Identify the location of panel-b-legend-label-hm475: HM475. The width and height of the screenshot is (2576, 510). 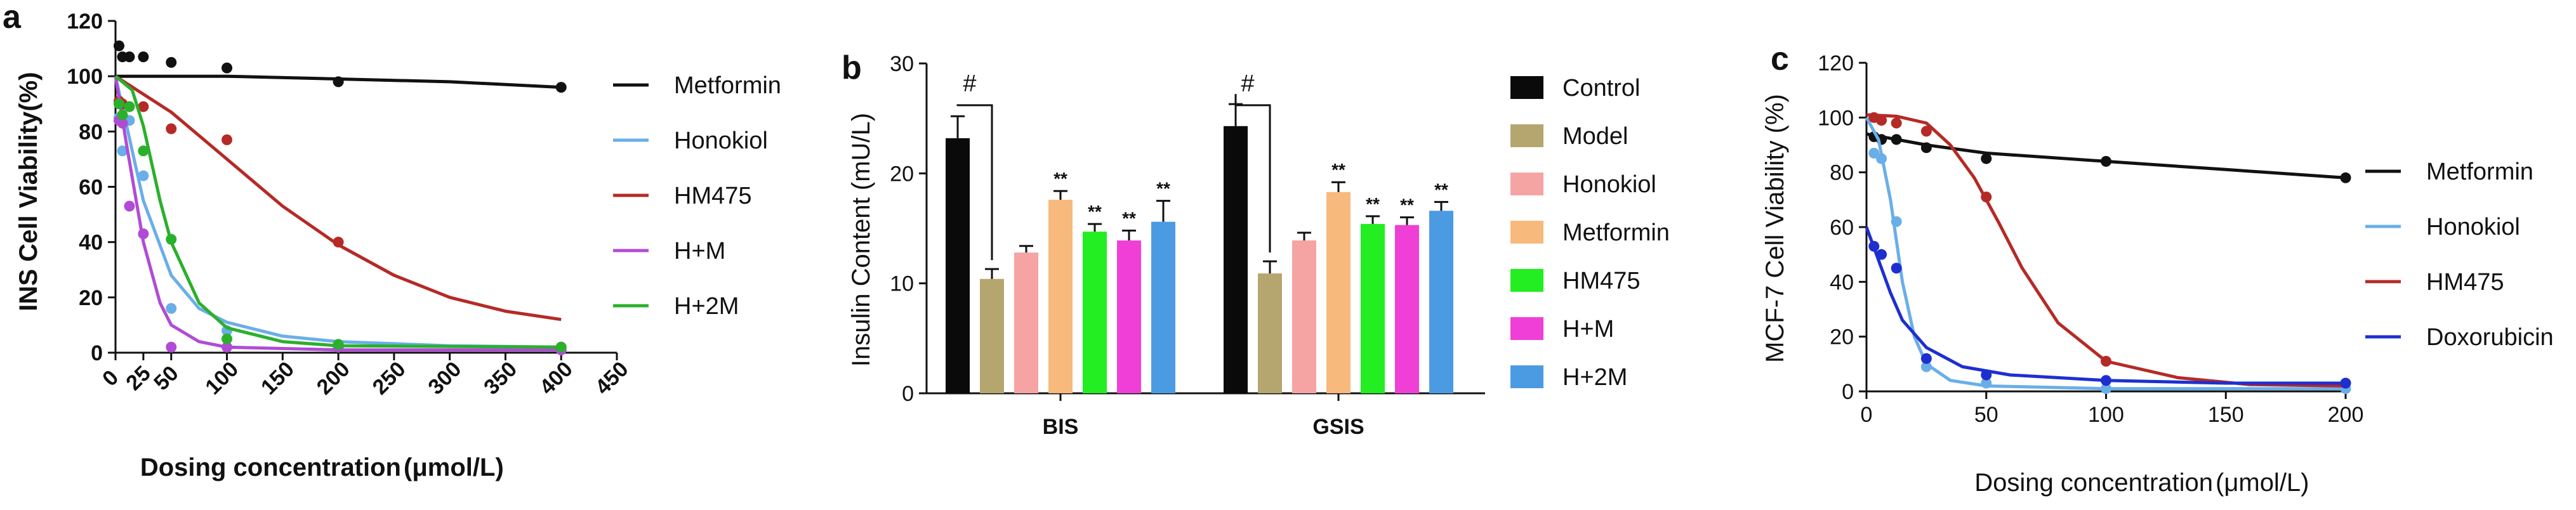
(1601, 281).